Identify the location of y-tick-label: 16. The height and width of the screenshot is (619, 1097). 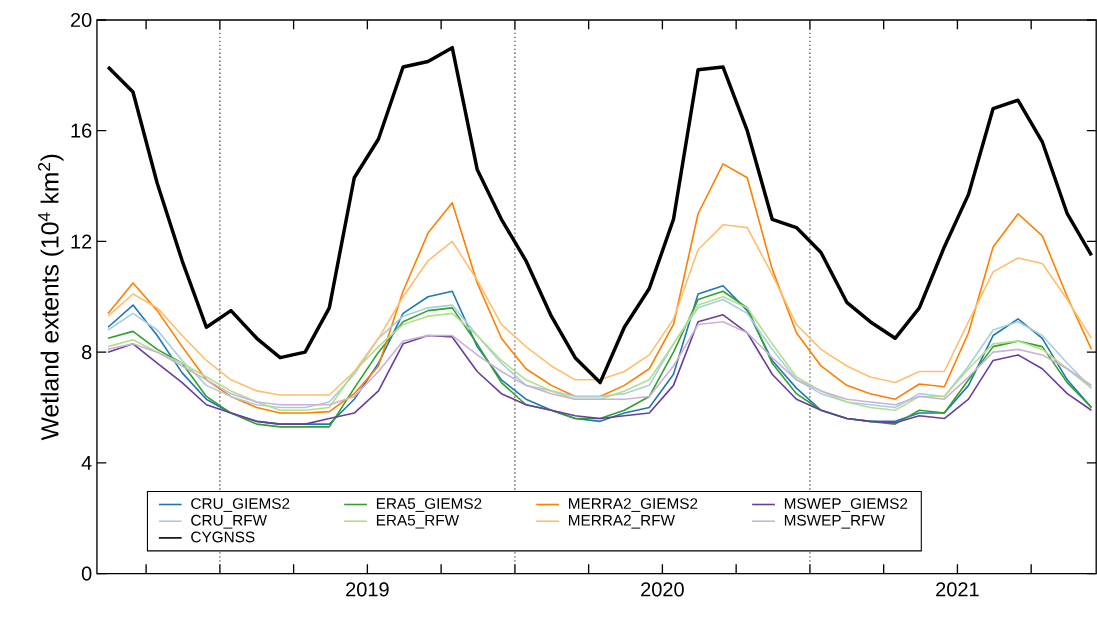
(81, 130).